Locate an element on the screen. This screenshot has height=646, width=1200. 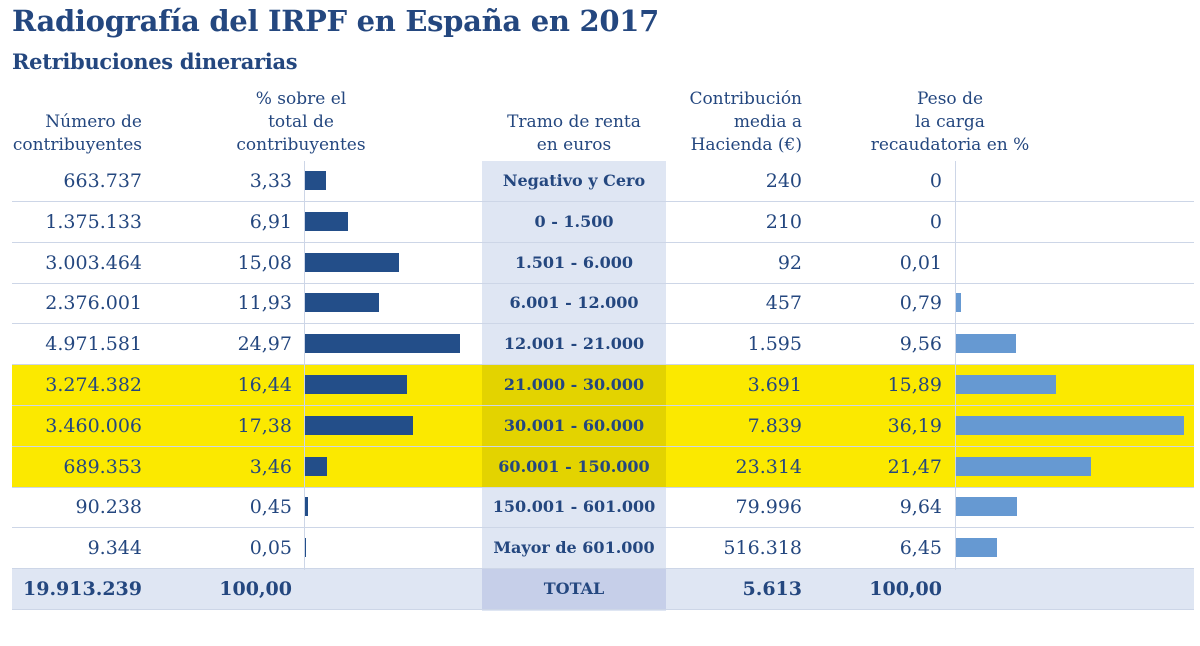
weight-cell: 21,47 is located at coordinates (914, 466).